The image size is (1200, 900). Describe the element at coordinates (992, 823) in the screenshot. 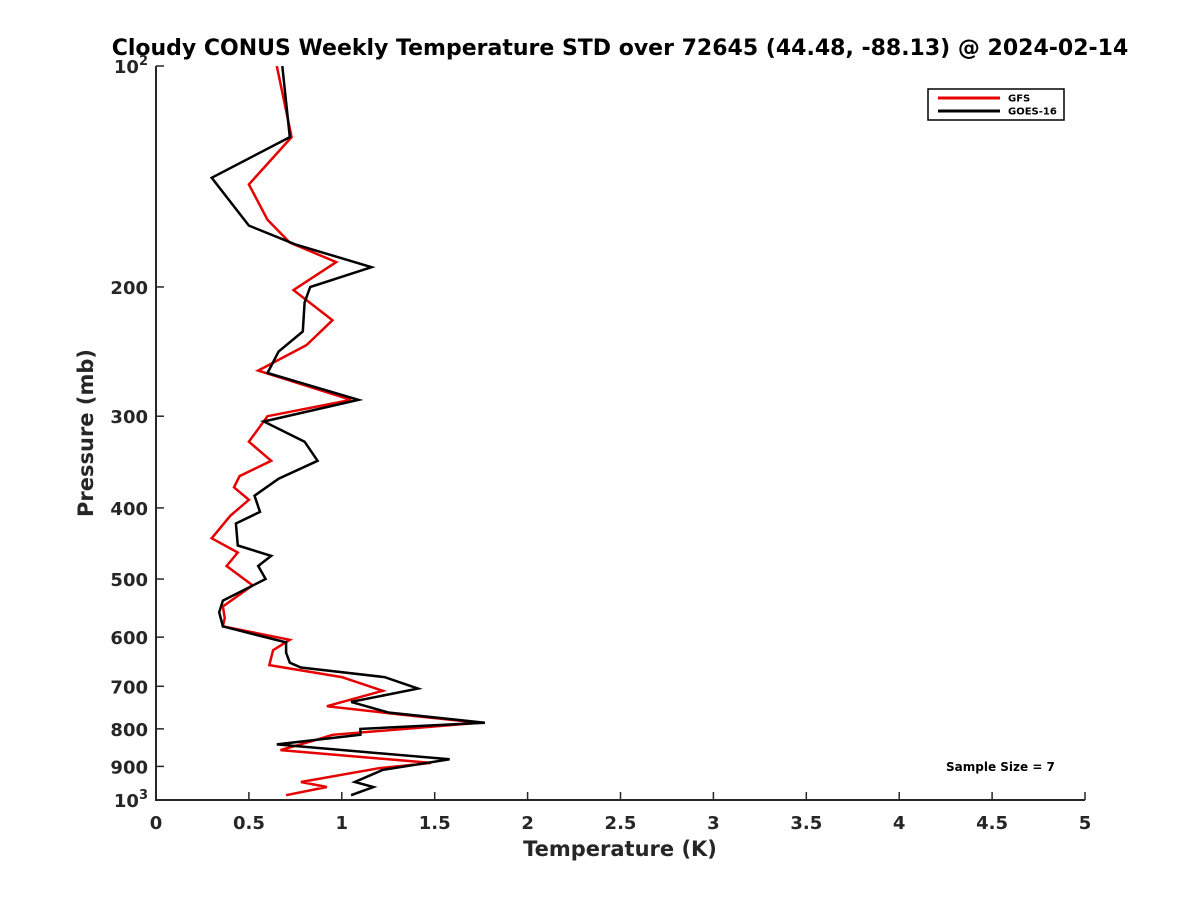

I see `x-tick-label: 4.5` at that location.